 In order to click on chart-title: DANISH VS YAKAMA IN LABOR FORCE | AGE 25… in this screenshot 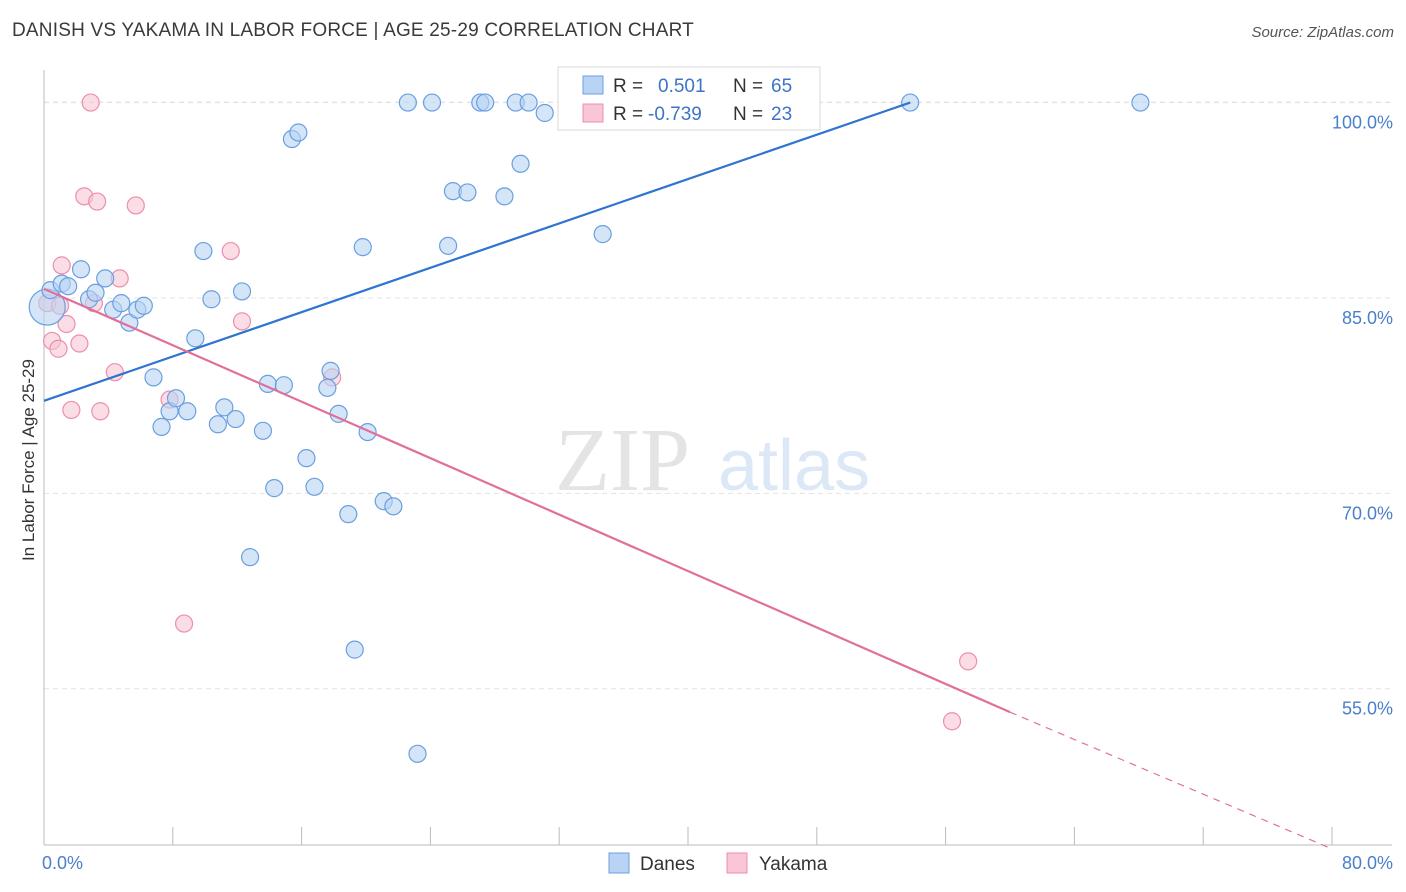, I will do `click(353, 30)`.